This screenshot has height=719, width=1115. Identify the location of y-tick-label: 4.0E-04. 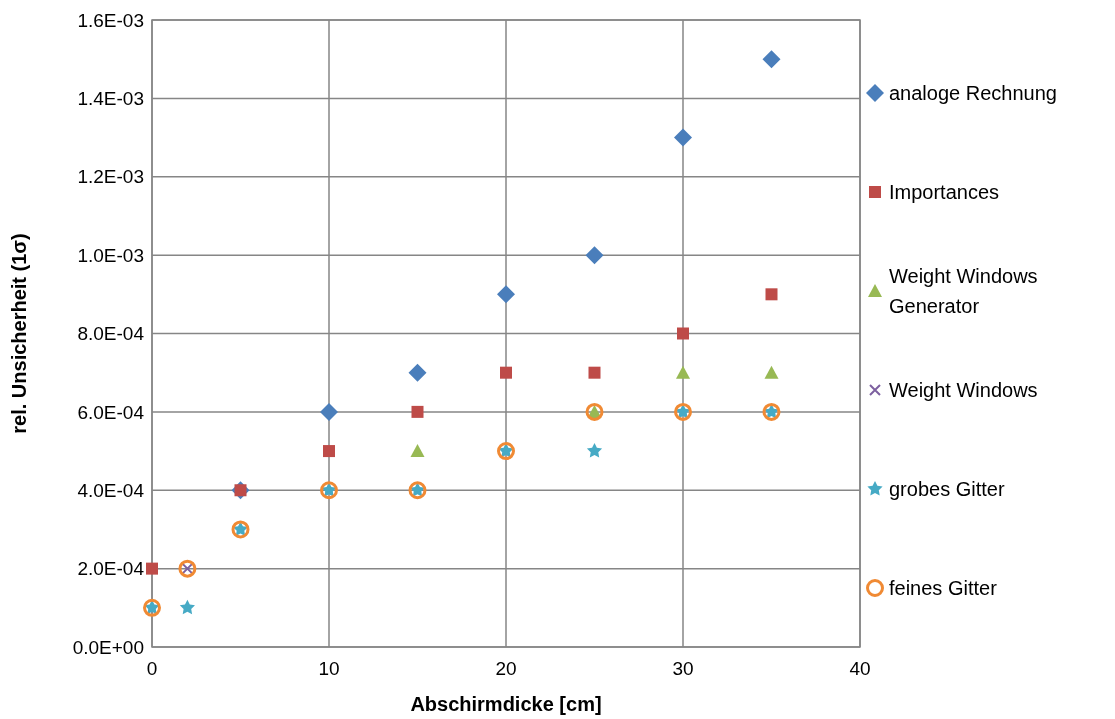
(111, 490).